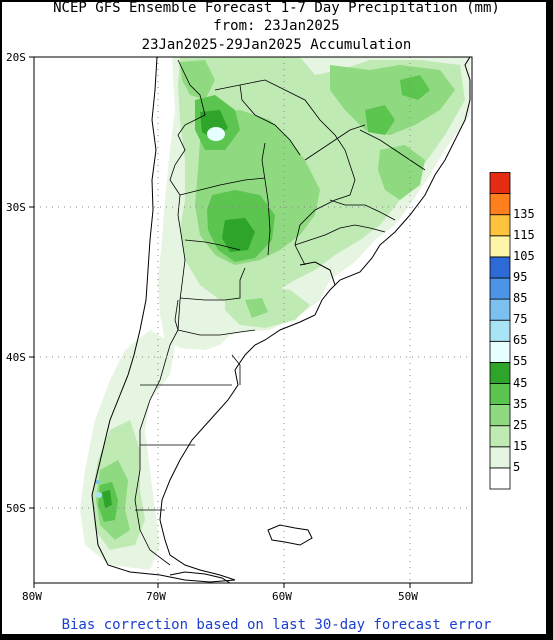 The width and height of the screenshot is (553, 640). What do you see at coordinates (16, 508) in the screenshot?
I see `lat-label-50s: 50S` at bounding box center [16, 508].